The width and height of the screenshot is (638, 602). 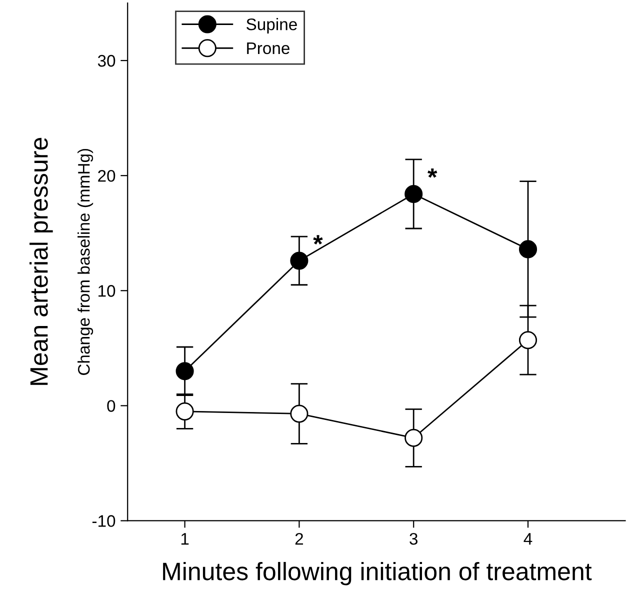 I want to click on legend-label: Prone, so click(x=268, y=48).